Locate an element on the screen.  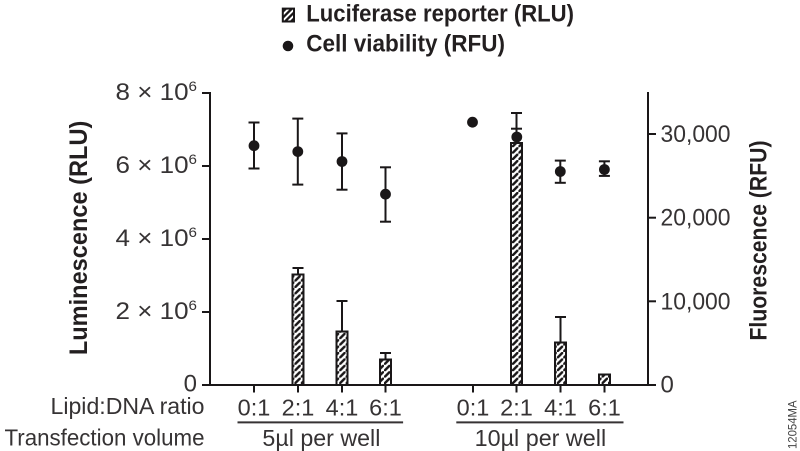
svg-text: 12054MA is located at coordinates (794, 424).